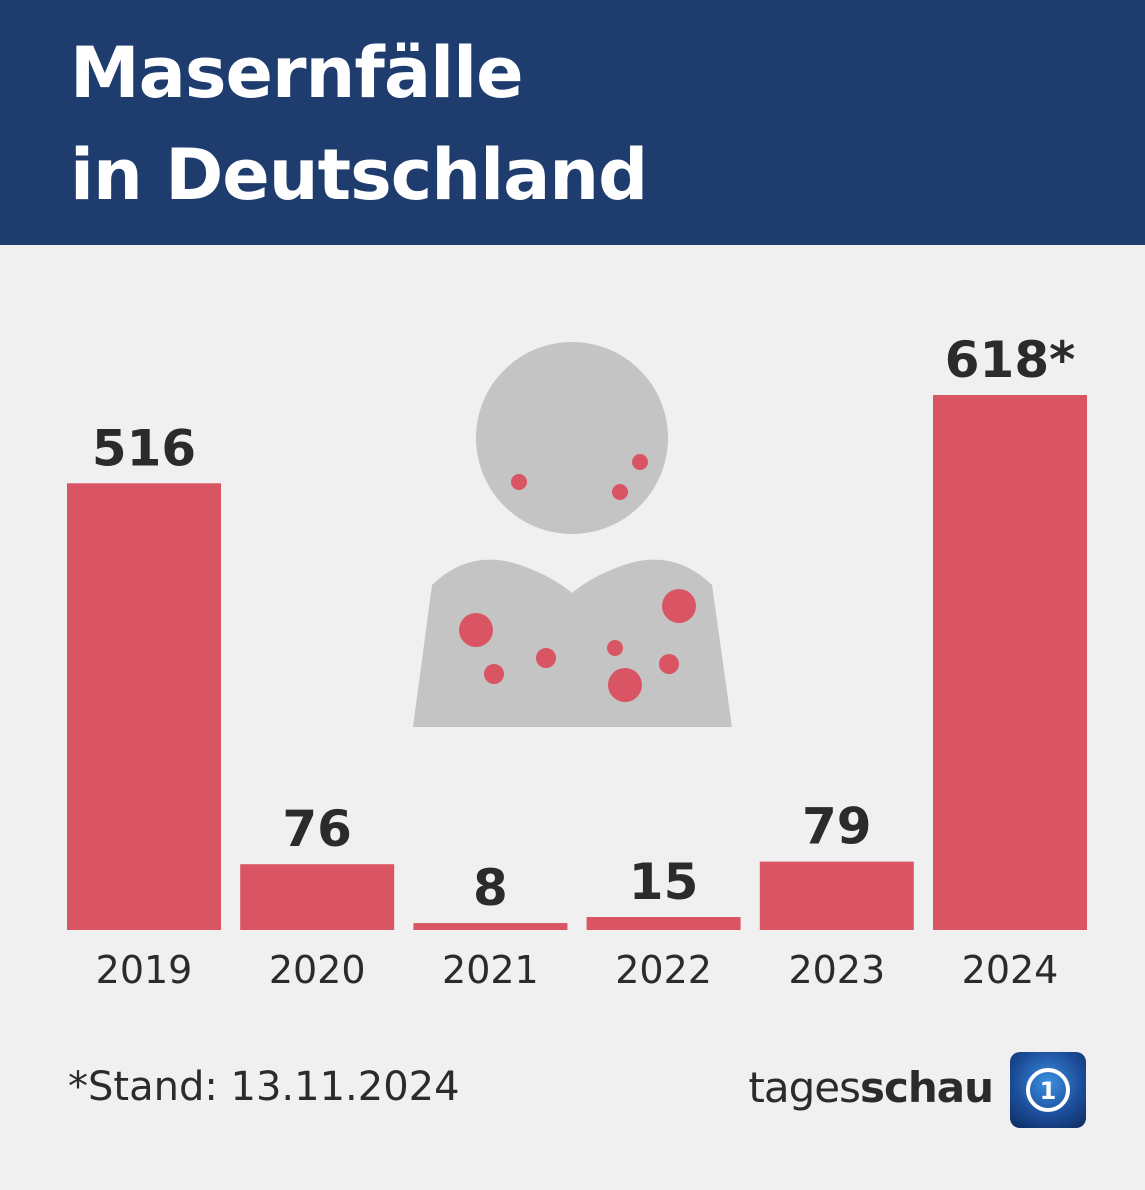 Image resolution: width=1145 pixels, height=1190 pixels. What do you see at coordinates (837, 827) in the screenshot?
I see `value-label-2023: 79` at bounding box center [837, 827].